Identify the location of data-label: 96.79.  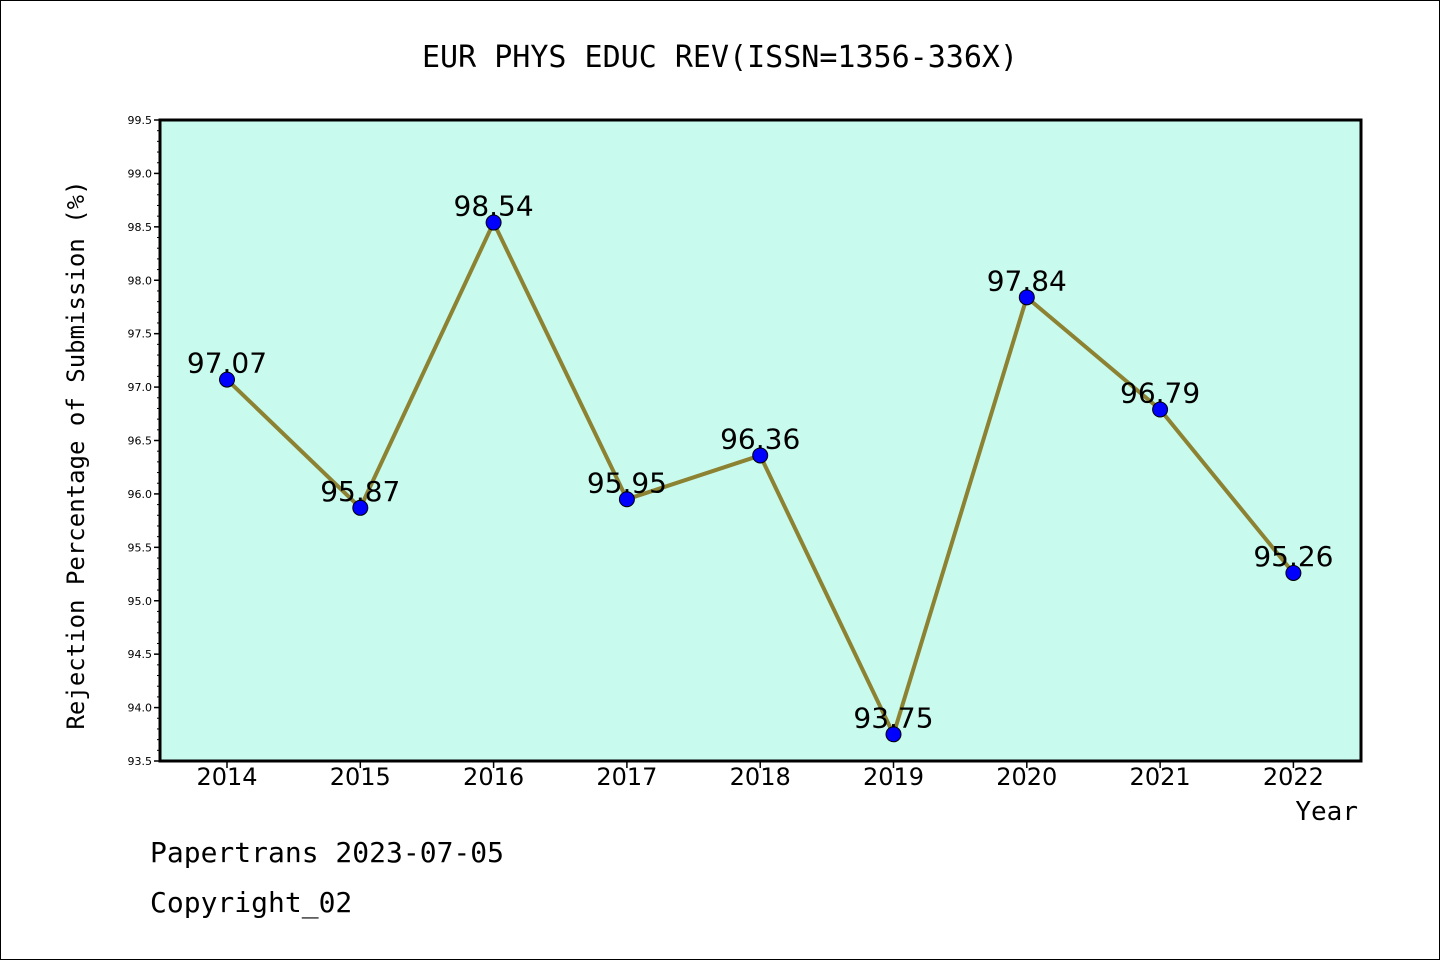
(1160, 393).